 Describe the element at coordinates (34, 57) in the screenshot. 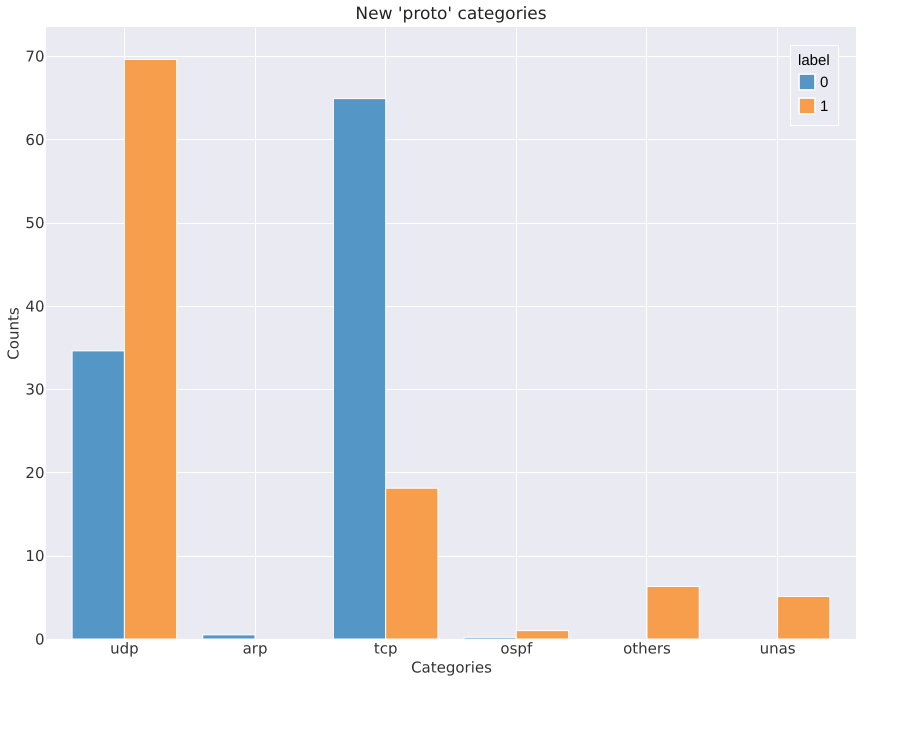

I see `y-tick-label: 70` at that location.